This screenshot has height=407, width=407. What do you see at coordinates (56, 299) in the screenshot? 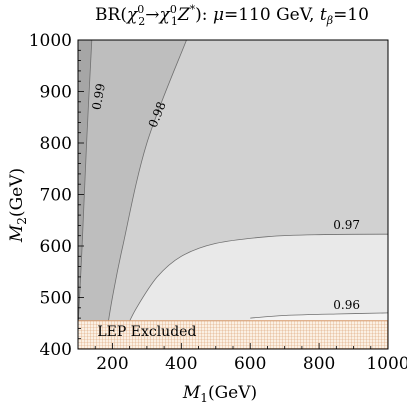
I see `y-tick-label: 500` at bounding box center [56, 299].